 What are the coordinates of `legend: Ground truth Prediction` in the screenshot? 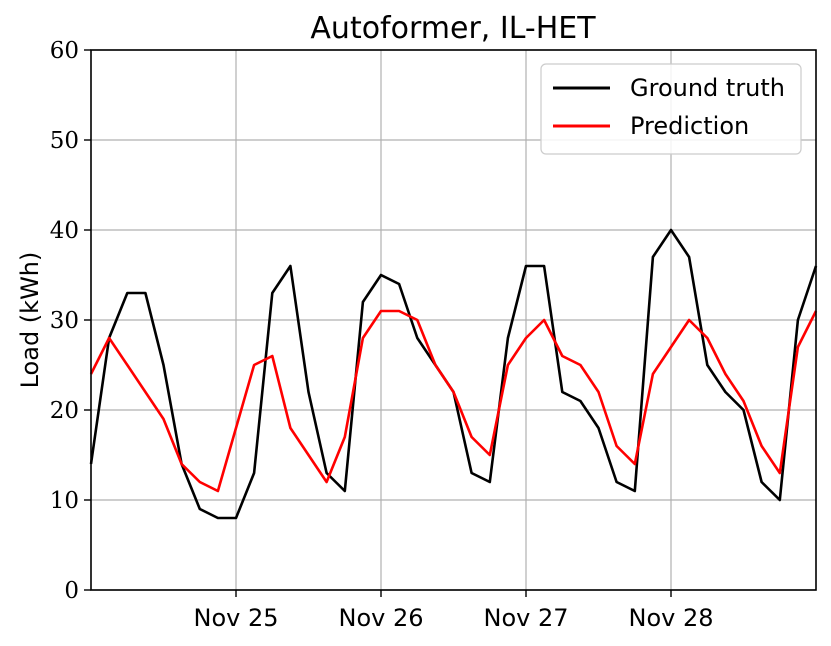 It's located at (671, 109).